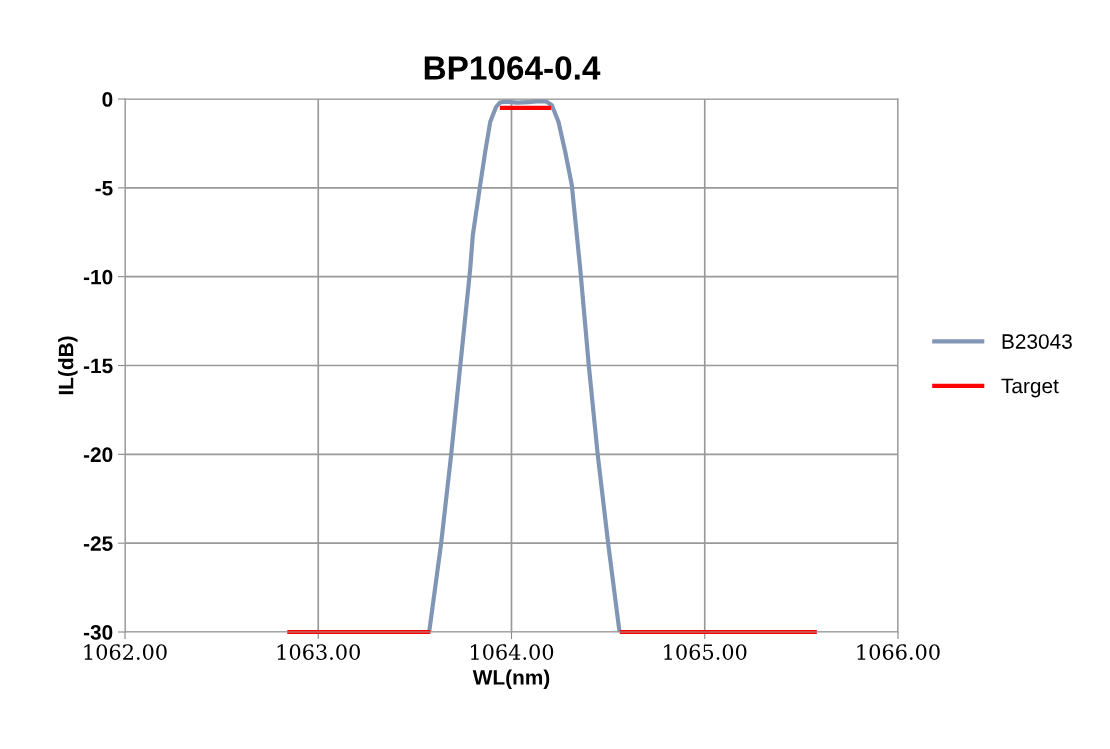 Image resolution: width=1110 pixels, height=749 pixels. I want to click on y-tick-label: -5, so click(104, 188).